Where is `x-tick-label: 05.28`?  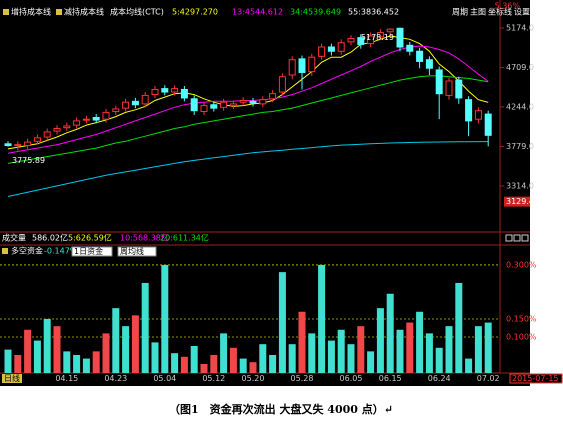
x-tick-label: 05.28 is located at coordinates (302, 378).